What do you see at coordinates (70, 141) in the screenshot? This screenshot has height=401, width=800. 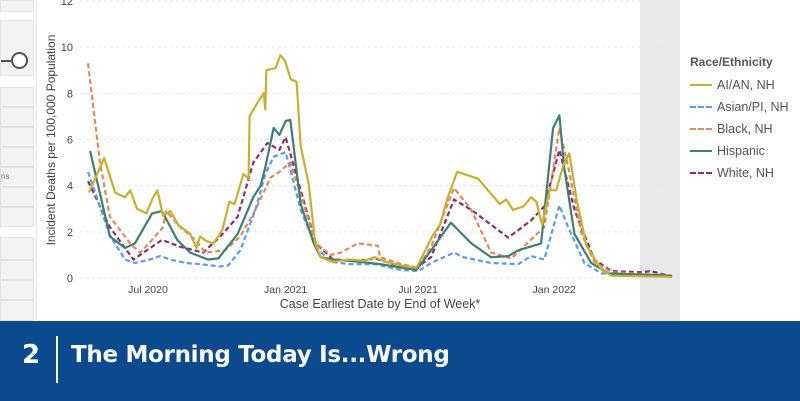 I see `y-tick-label: 6` at bounding box center [70, 141].